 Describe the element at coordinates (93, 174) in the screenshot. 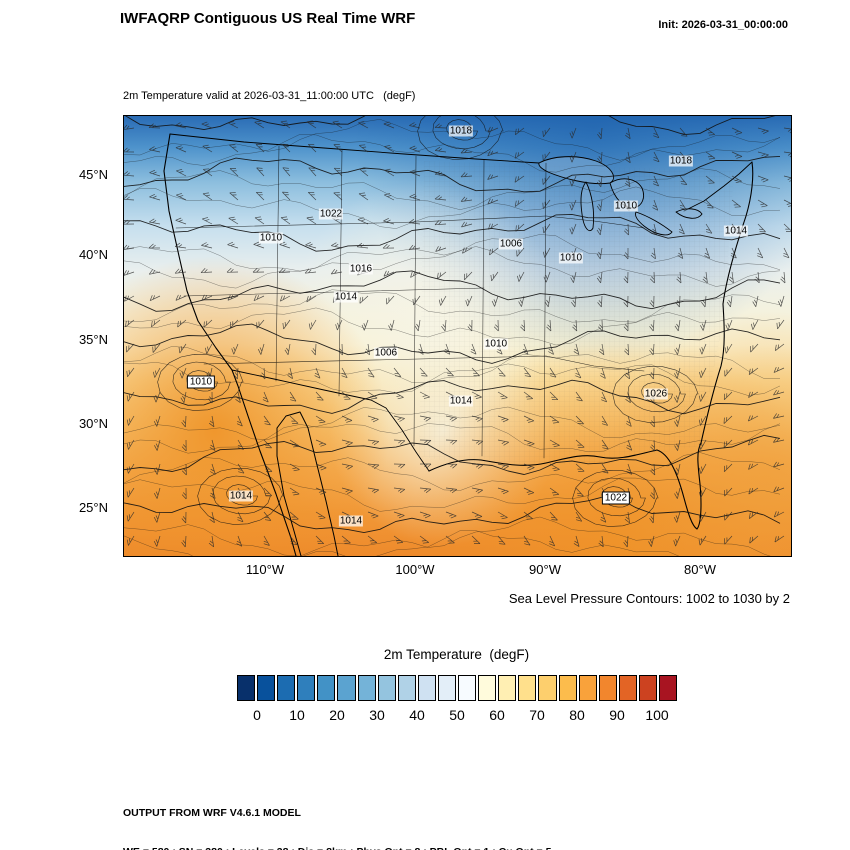

I see `lat-tick-label: 45°N` at that location.